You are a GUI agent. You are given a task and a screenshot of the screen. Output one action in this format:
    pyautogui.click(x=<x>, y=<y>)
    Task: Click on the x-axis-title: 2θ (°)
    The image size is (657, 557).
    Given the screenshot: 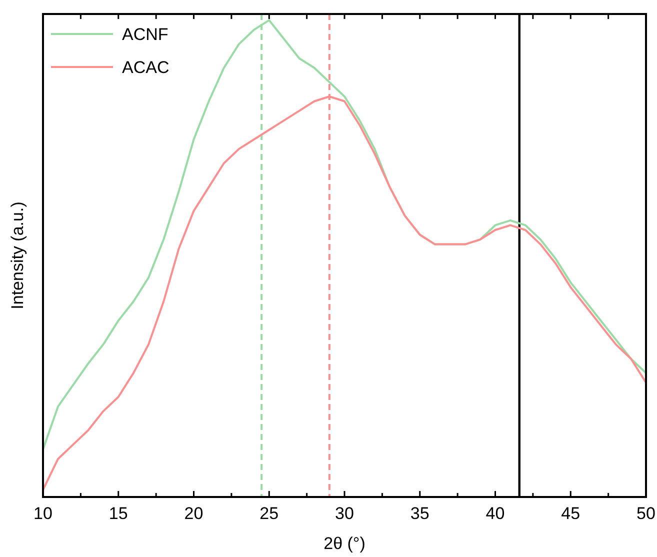 What is the action you would take?
    pyautogui.click(x=345, y=543)
    